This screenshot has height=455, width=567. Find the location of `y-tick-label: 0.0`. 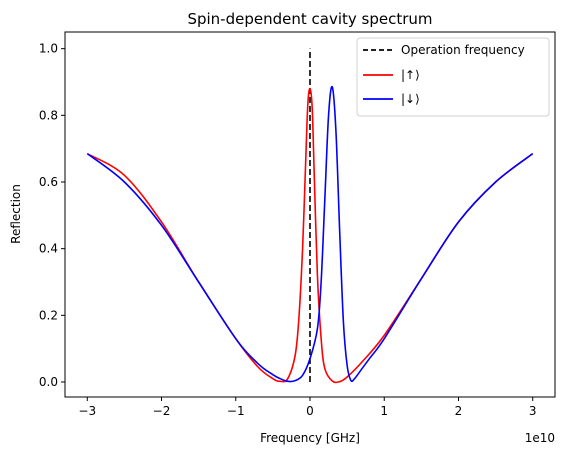

y-tick-label: 0.0 is located at coordinates (48, 382).